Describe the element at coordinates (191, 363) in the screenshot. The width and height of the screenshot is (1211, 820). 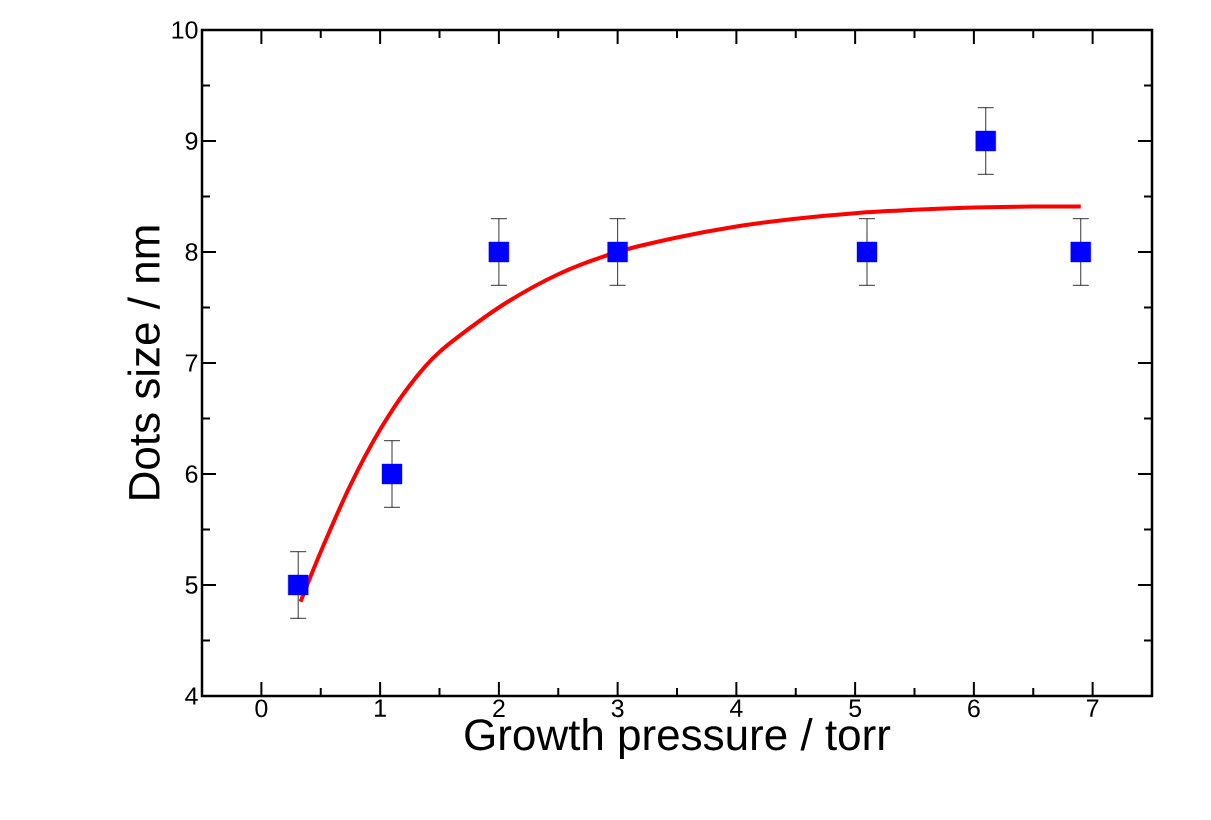
I see `y-tick-label: 7` at that location.